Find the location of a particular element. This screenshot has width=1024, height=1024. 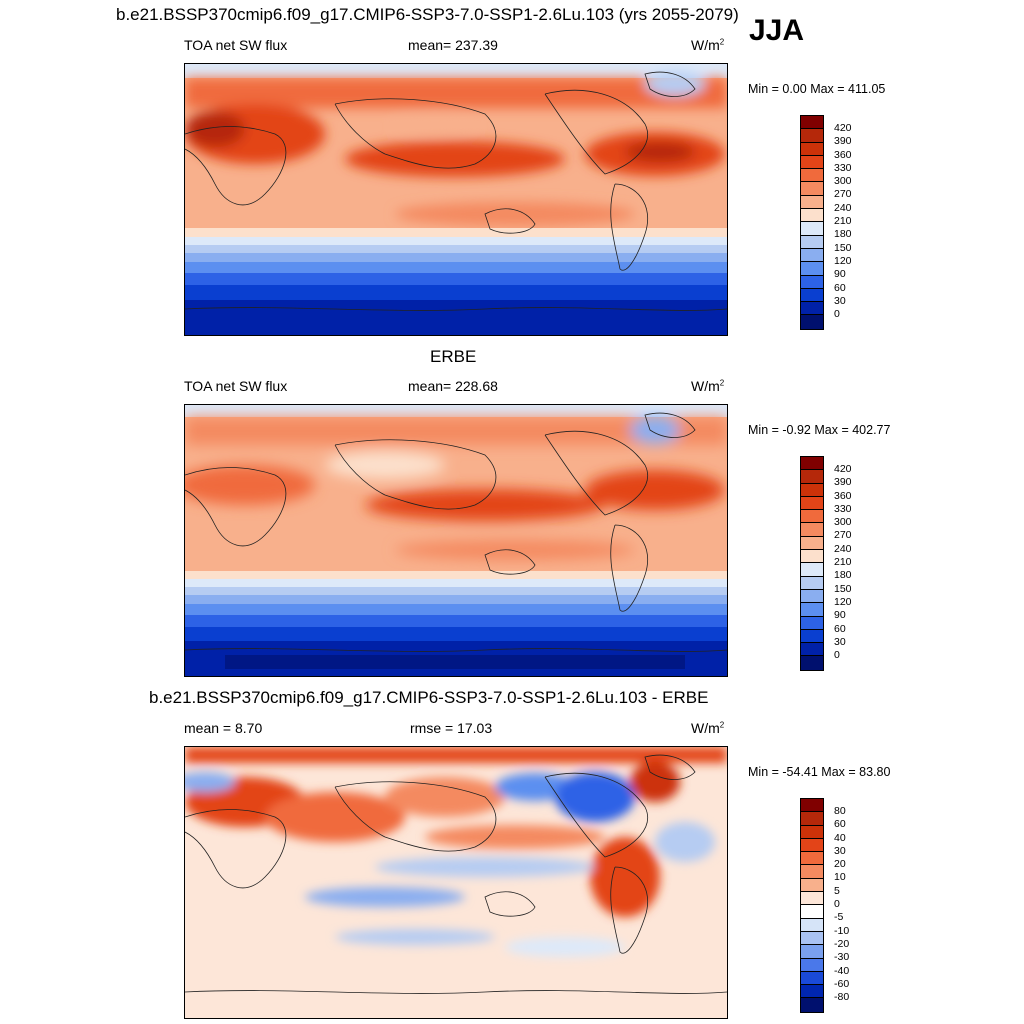

panel-2-colorbar-labels: 420 390 360 330 300 270 240 210 180 150 120 90 60 30 0 is located at coordinates (843, 562).